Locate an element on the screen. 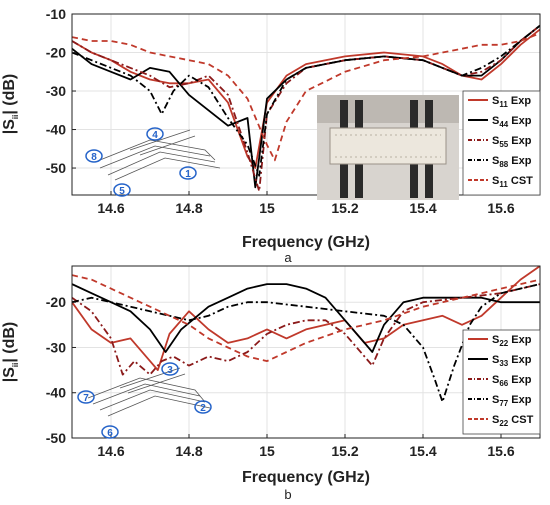 The image size is (550, 505). x-axis-label-b: Frequency (GHz) is located at coordinates (306, 477).